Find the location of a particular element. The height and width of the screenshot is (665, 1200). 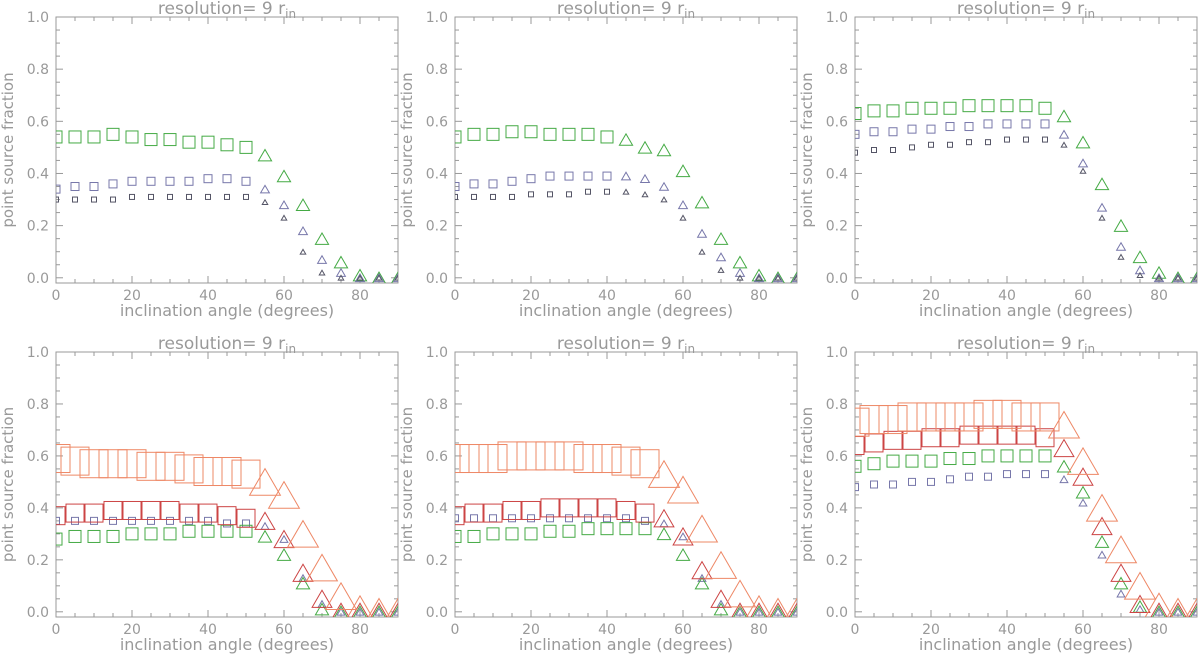

y-tick-label: 0.6 is located at coordinates (437, 457).